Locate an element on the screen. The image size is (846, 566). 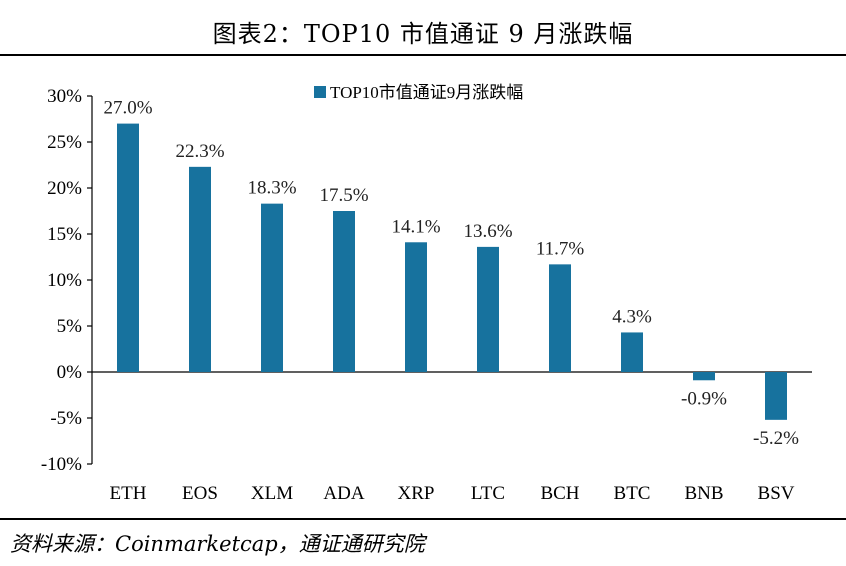
y-tick-label: 30% is located at coordinates (64, 96).